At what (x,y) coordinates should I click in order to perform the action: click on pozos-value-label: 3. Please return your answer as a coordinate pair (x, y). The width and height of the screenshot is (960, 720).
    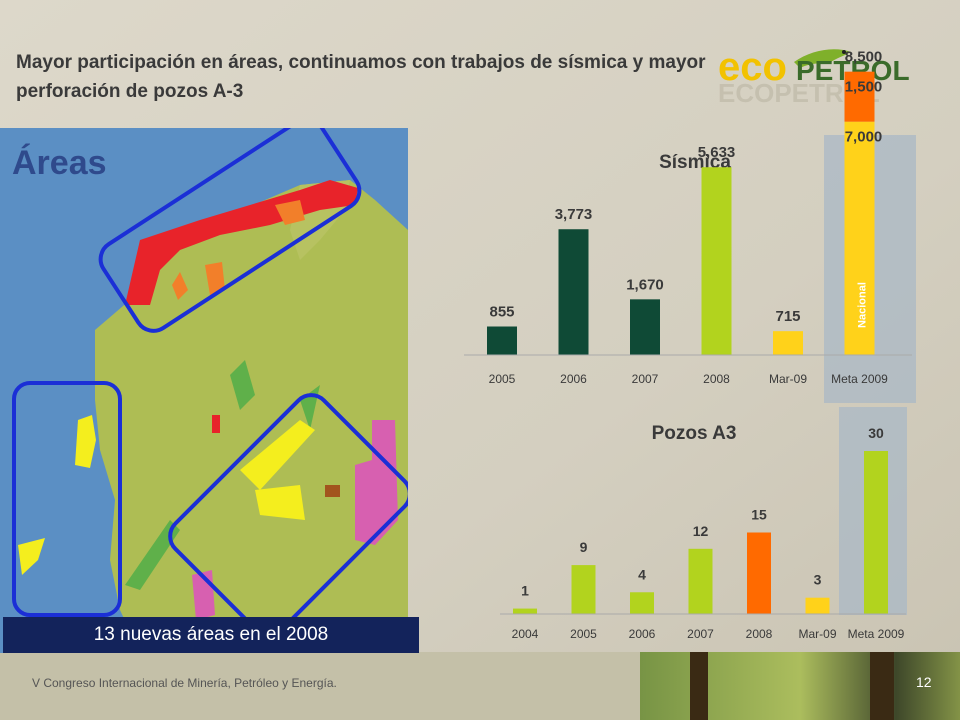
    Looking at the image, I should click on (818, 580).